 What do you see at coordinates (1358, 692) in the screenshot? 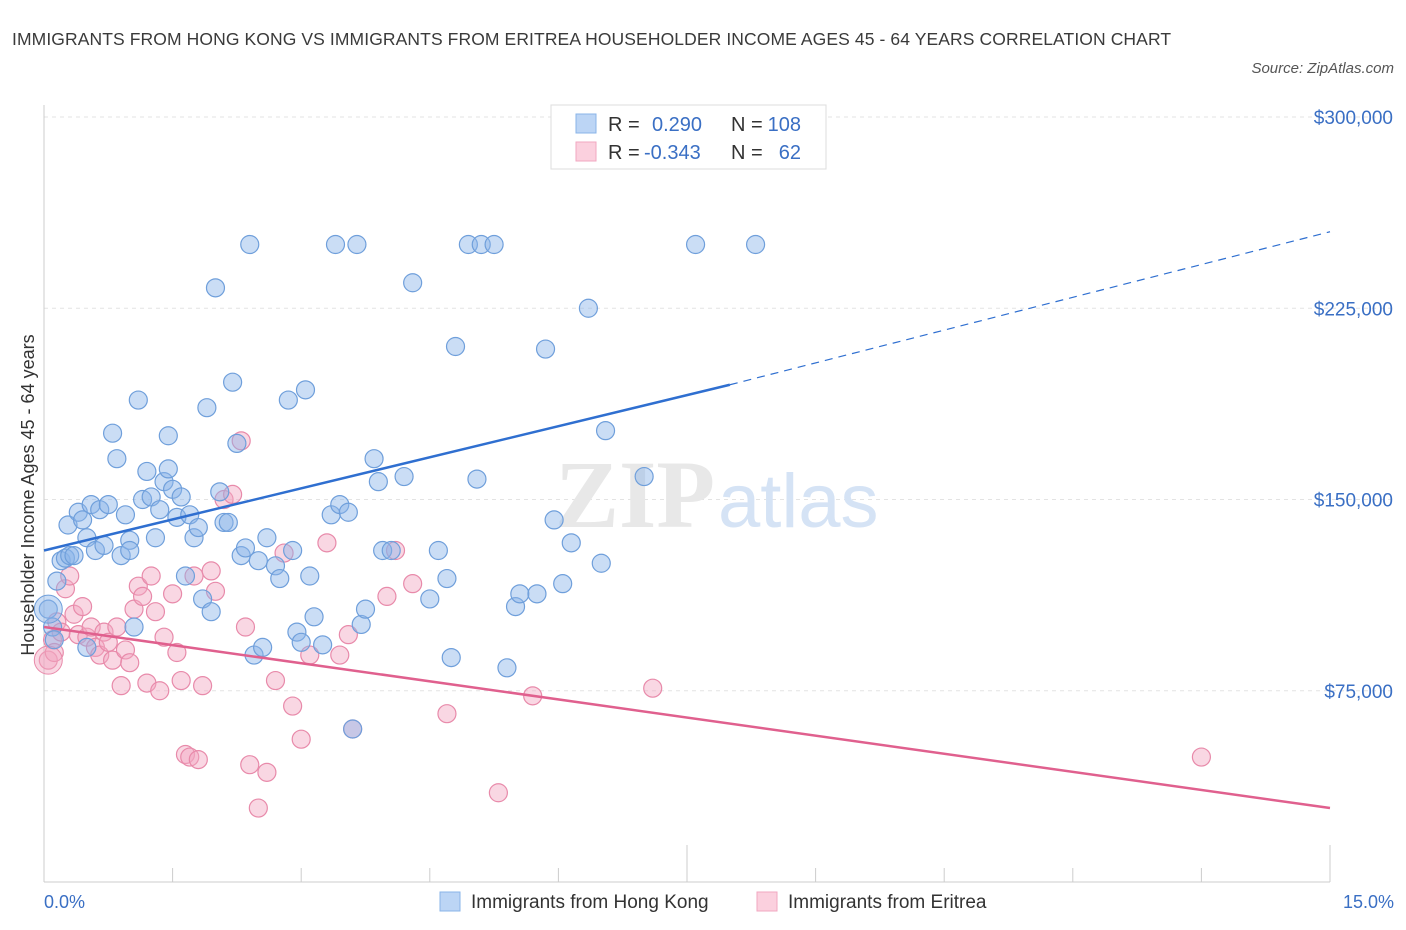
I see `y-tick-label-0: $75,000` at bounding box center [1358, 692].